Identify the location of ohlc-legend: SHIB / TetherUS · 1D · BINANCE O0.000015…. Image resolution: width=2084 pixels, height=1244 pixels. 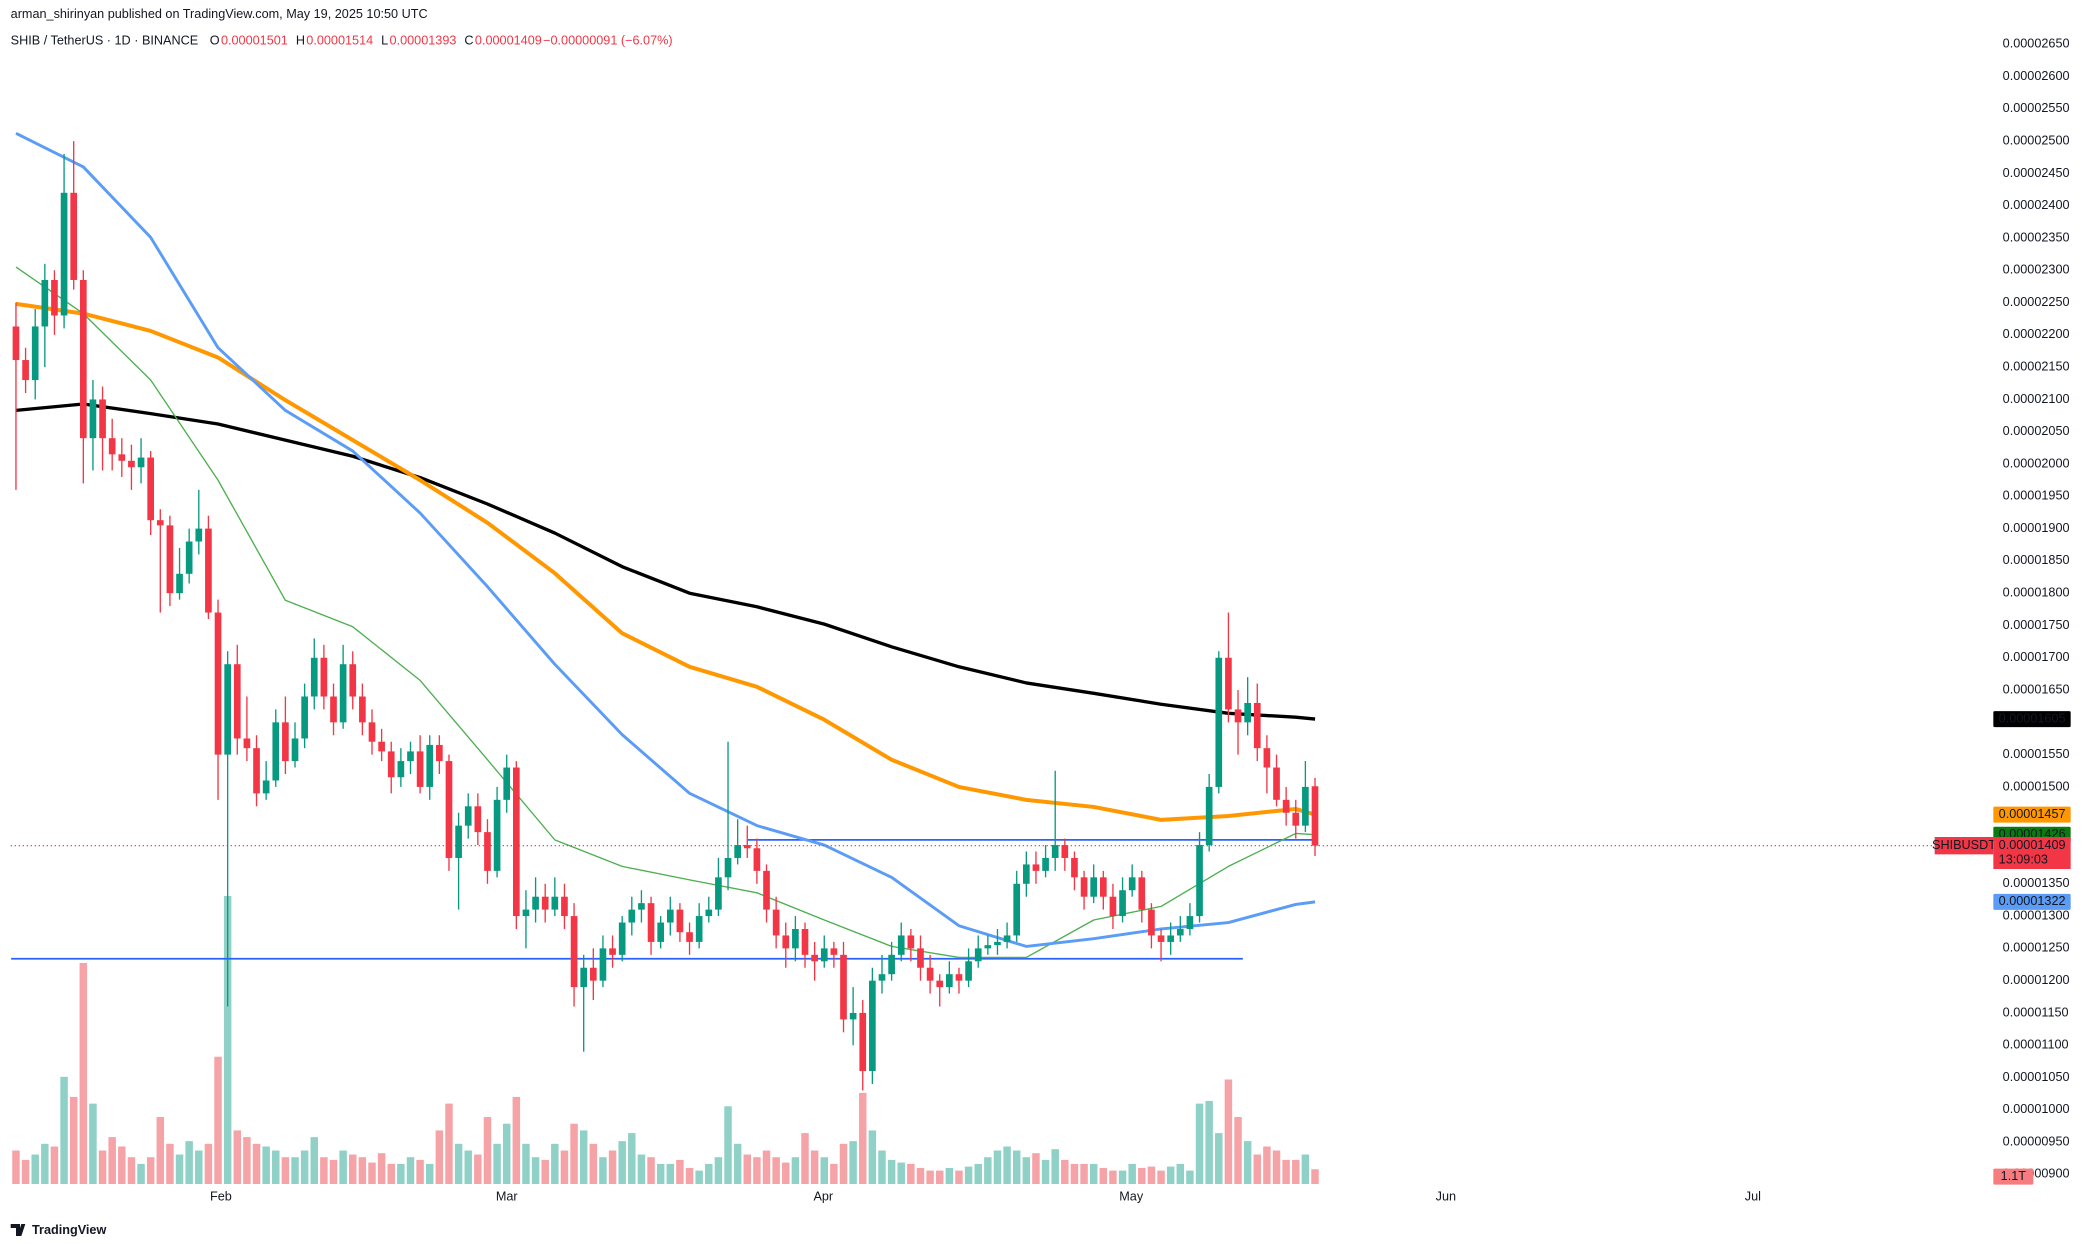
(342, 41).